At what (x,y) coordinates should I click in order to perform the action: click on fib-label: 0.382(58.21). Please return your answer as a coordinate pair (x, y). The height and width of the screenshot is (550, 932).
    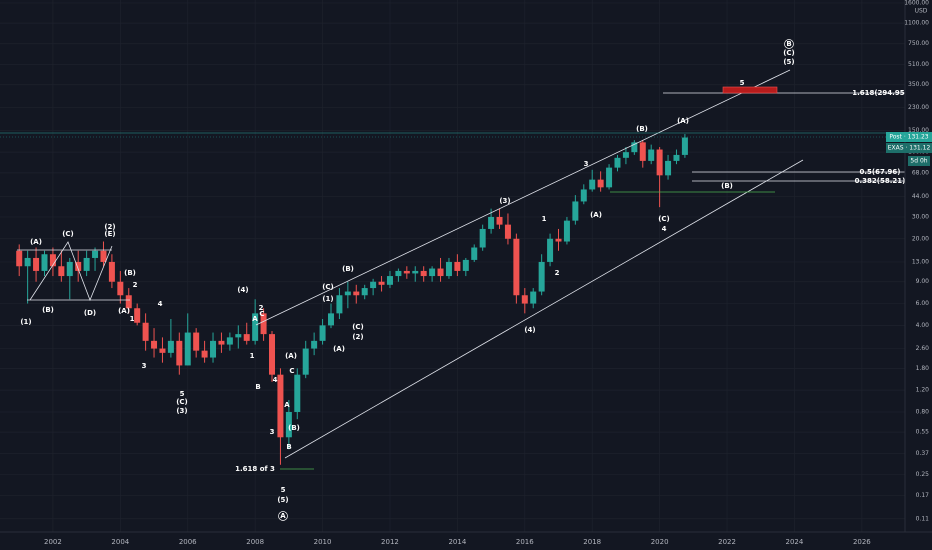
    Looking at the image, I should click on (880, 181).